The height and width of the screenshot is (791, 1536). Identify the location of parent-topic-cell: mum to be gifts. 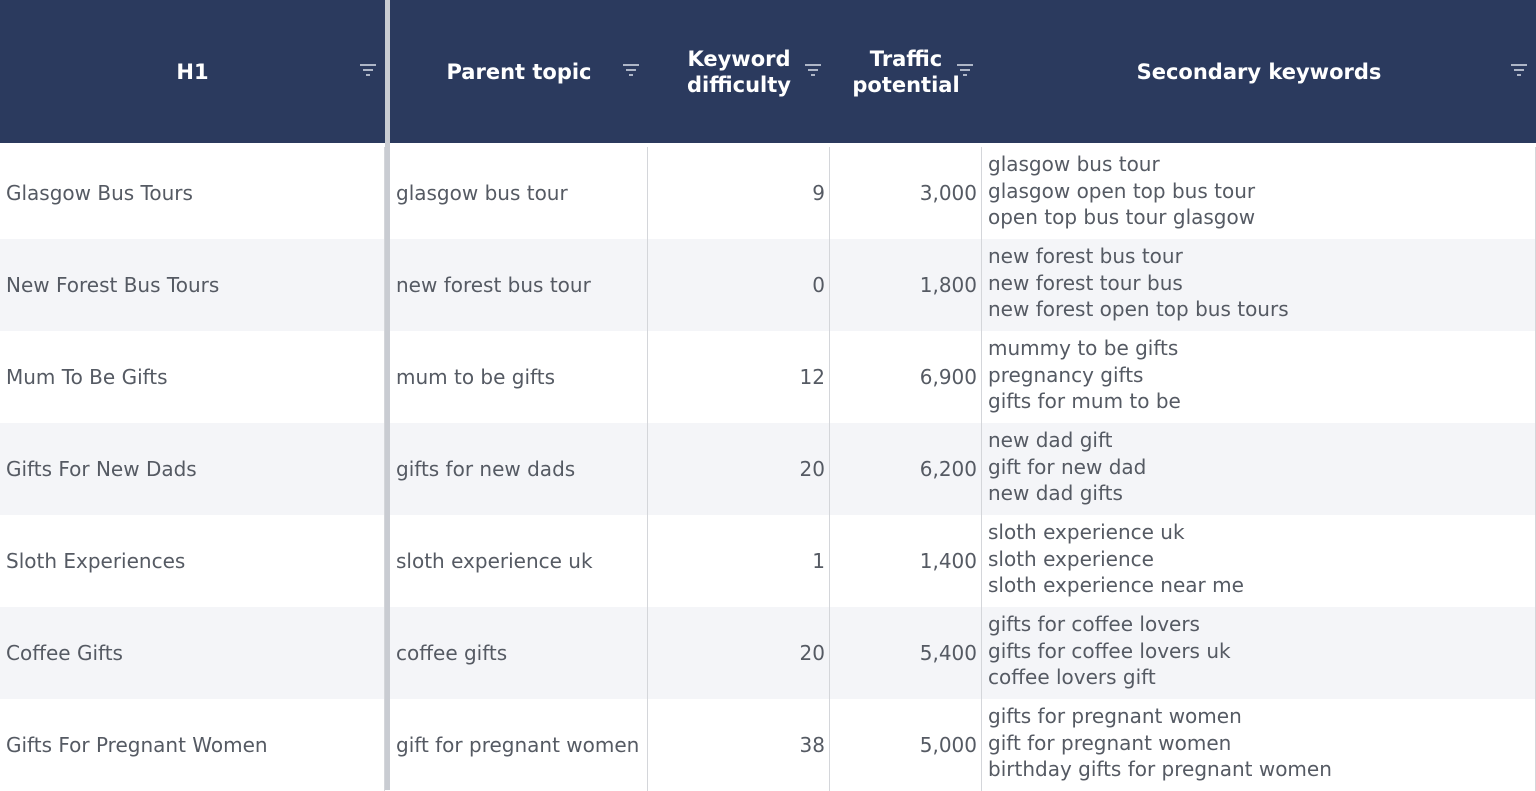
(519, 377).